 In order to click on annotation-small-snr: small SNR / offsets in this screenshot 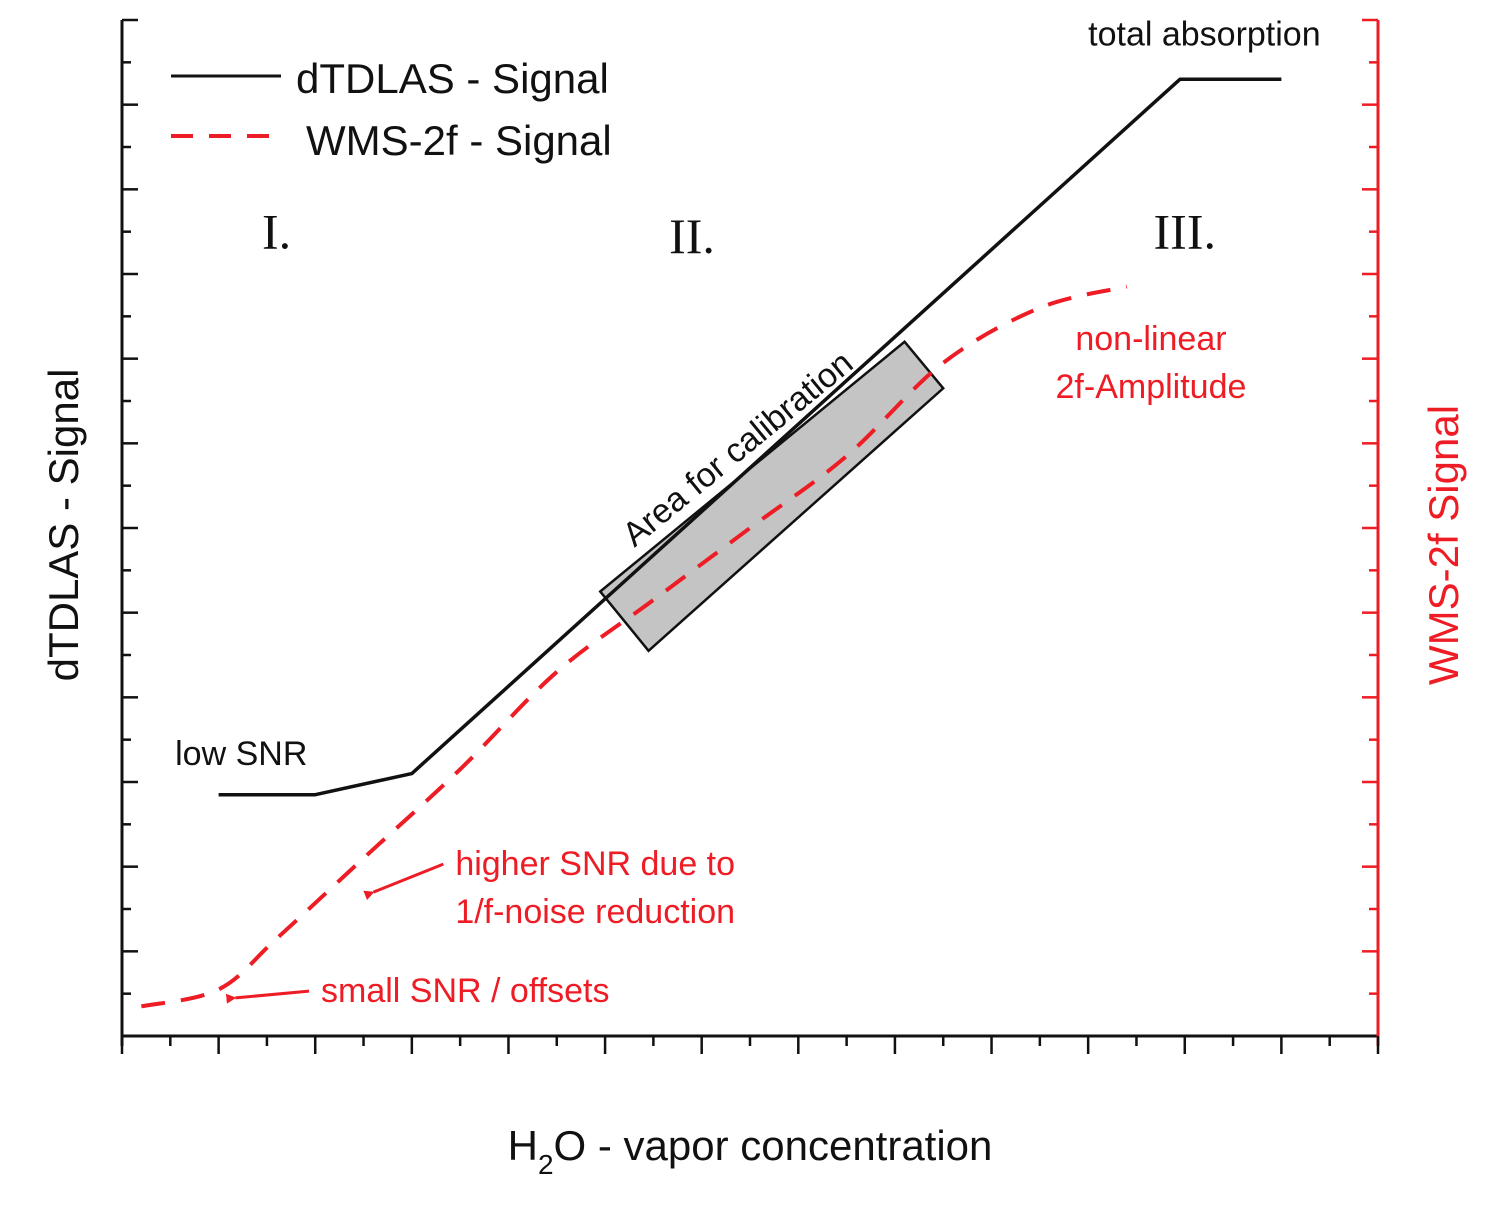, I will do `click(465, 991)`.